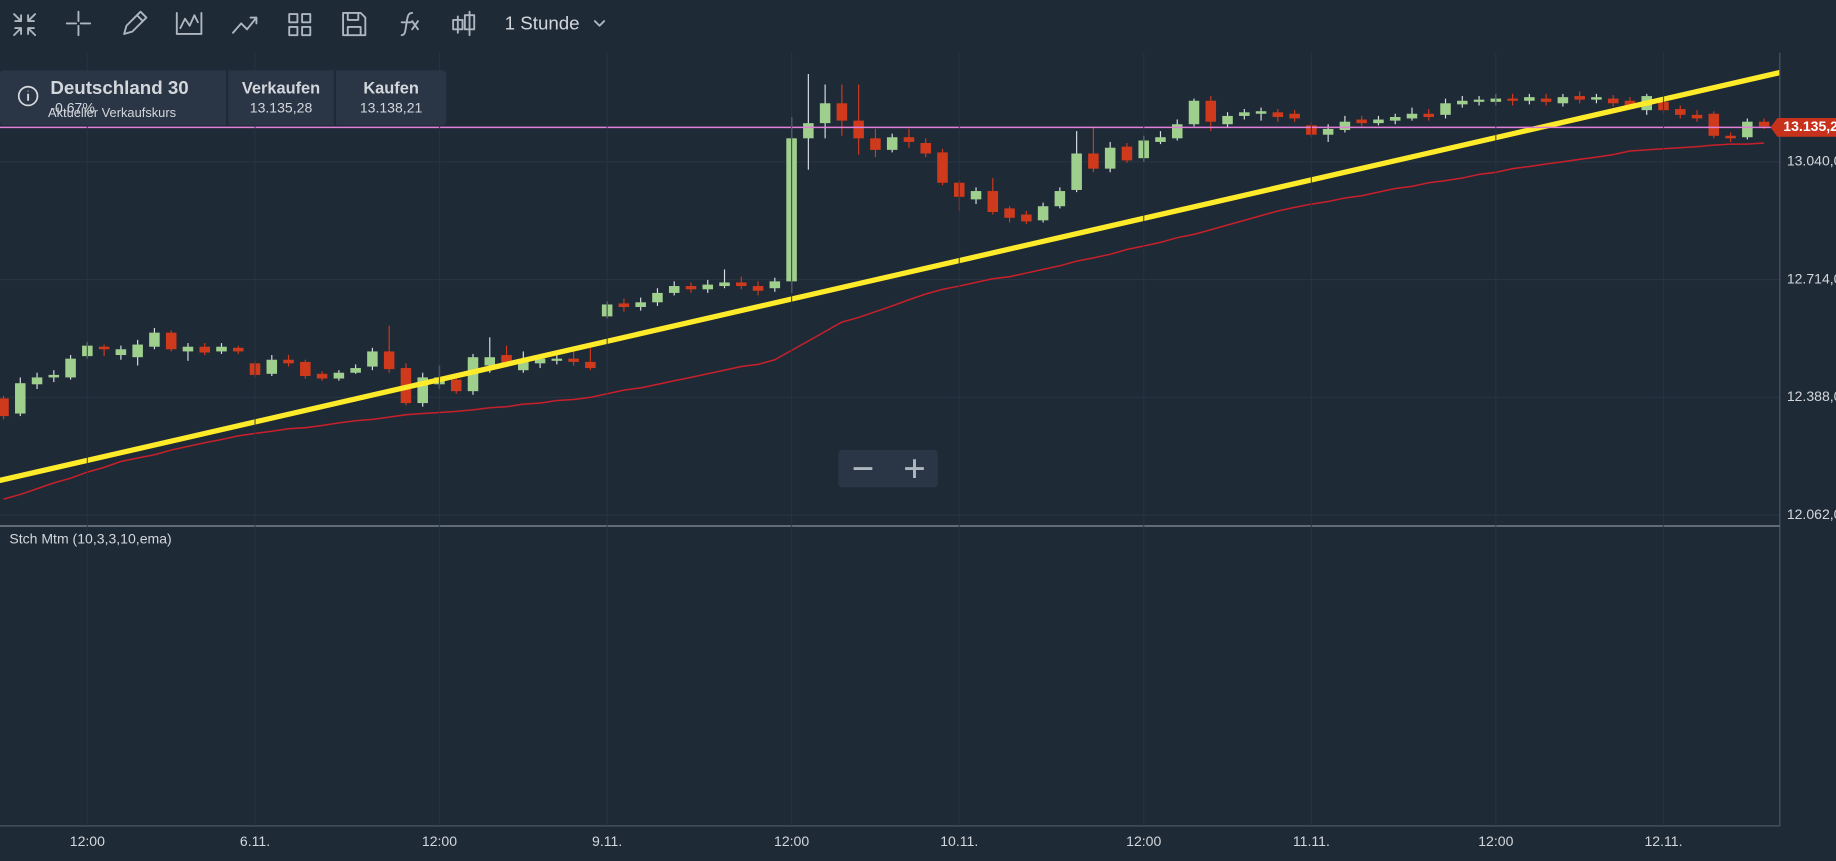 The width and height of the screenshot is (1836, 861). What do you see at coordinates (888, 468) in the screenshot?
I see `zoom-controls` at bounding box center [888, 468].